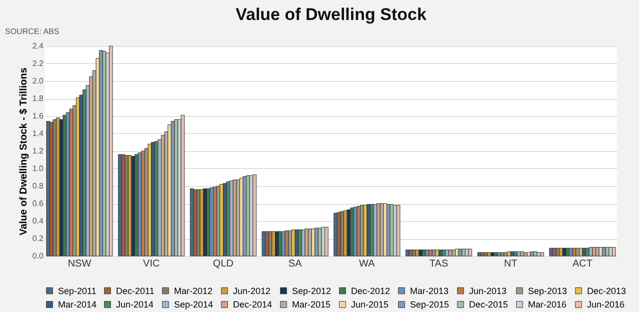 The width and height of the screenshot is (640, 329). I want to click on legend-label: Dec-2013, so click(606, 291).